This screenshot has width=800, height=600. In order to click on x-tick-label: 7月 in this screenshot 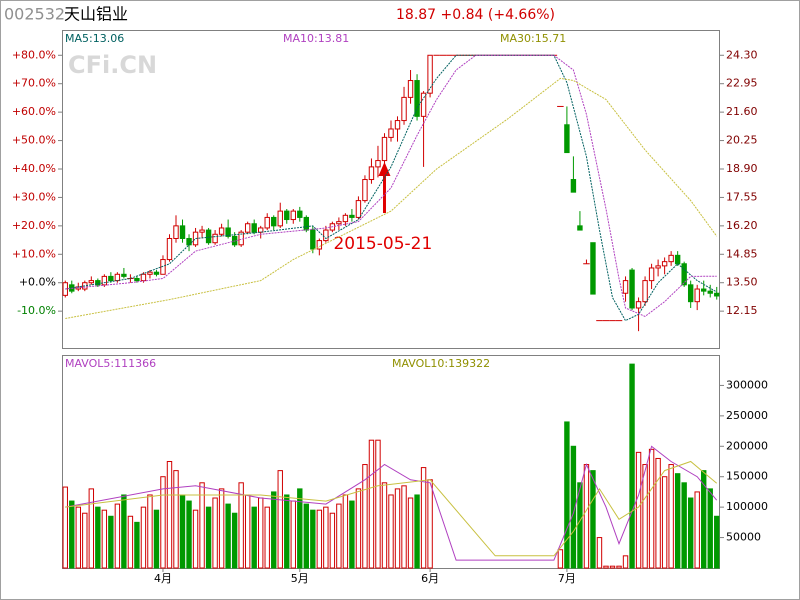, I will do `click(567, 578)`.